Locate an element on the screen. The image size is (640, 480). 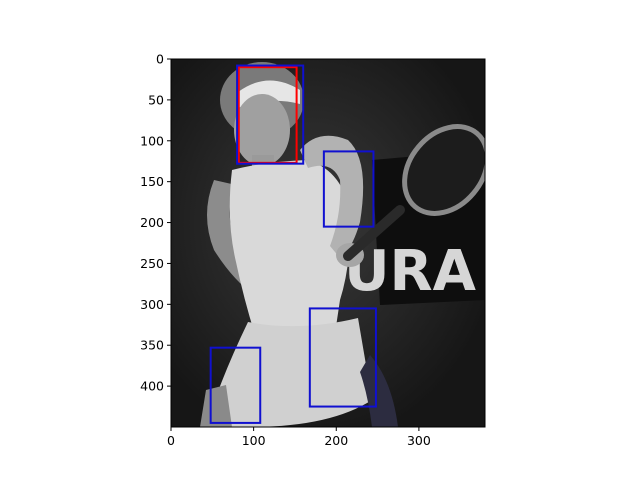
y-axis: 0 50 100 150 200 250 300 350 400 is located at coordinates (155, 223).